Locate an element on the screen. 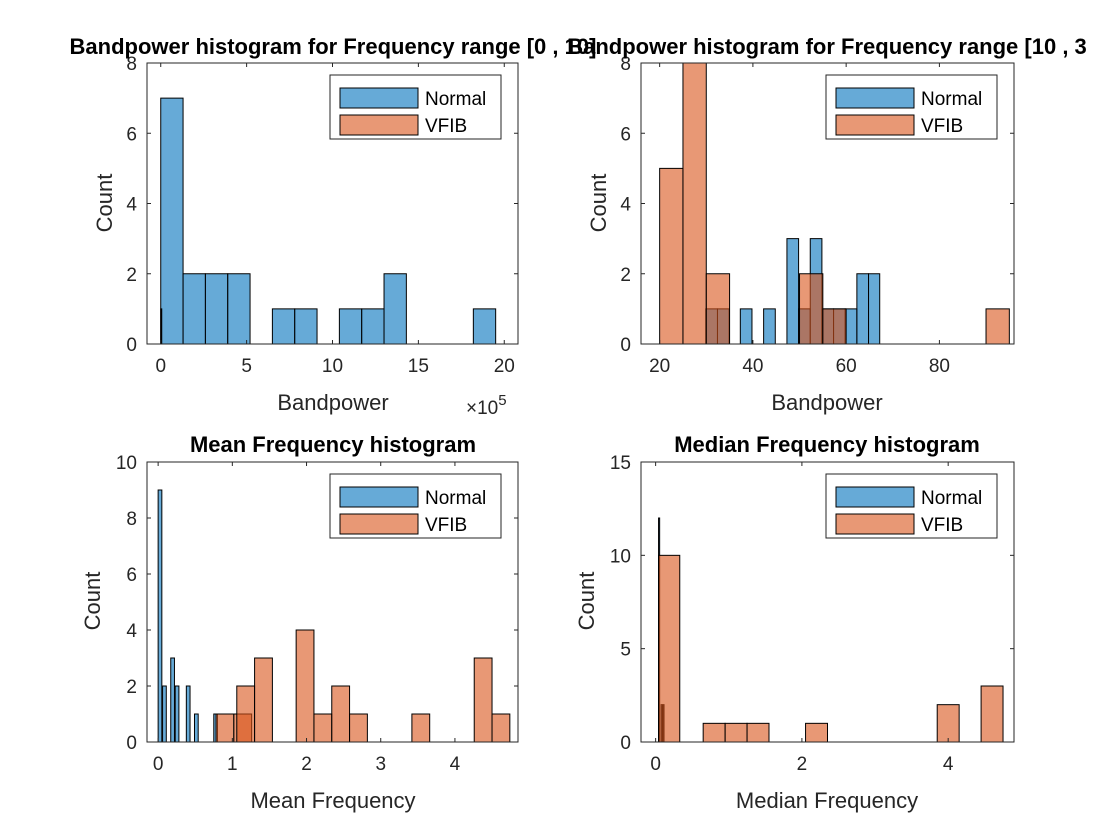  chart-title: Mean Frequency histogram is located at coordinates (333, 444).